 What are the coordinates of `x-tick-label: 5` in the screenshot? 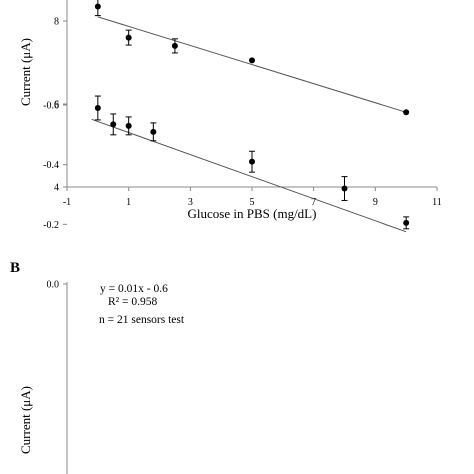 It's located at (252, 202).